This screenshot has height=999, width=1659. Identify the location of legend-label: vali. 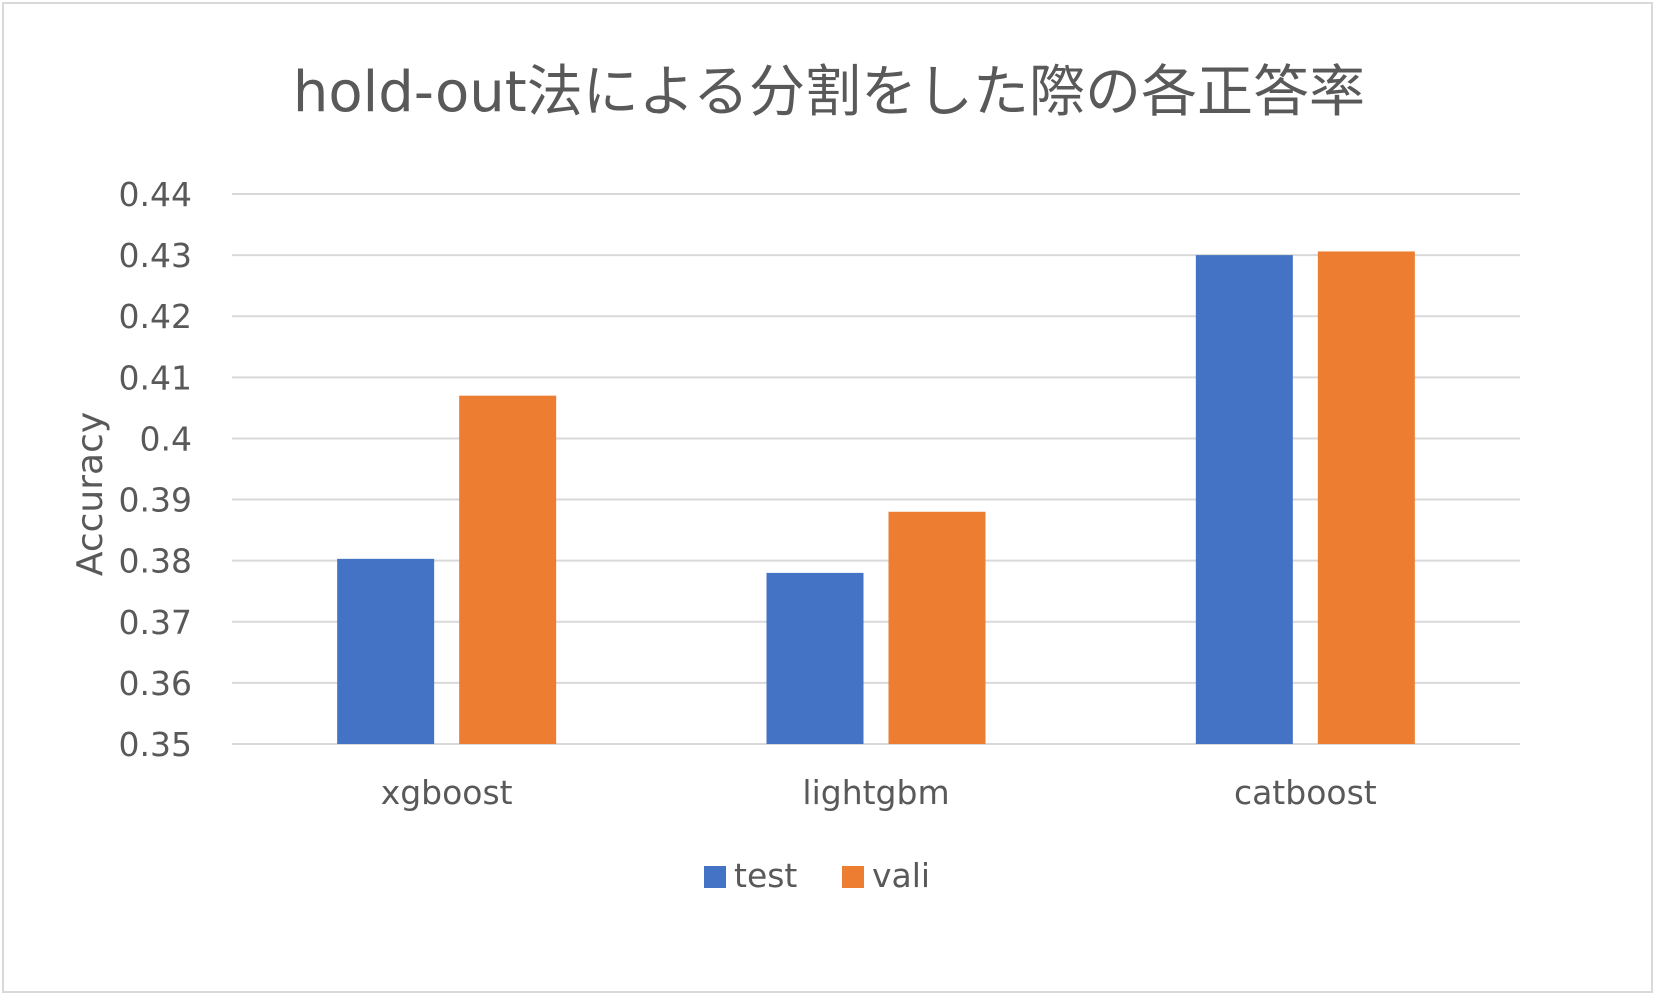
(901, 875).